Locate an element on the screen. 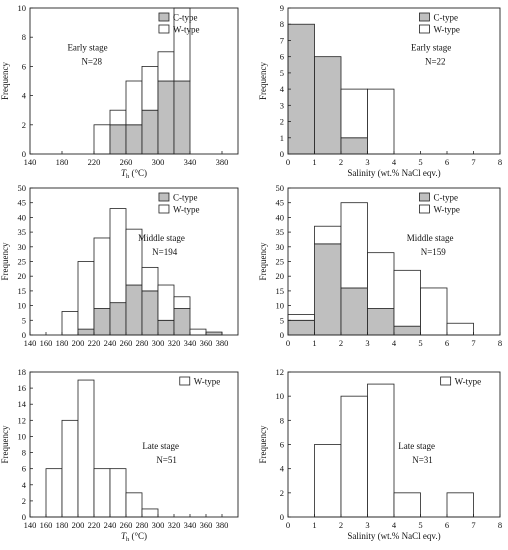  x-axis-label: Th (°C) is located at coordinates (134, 537).